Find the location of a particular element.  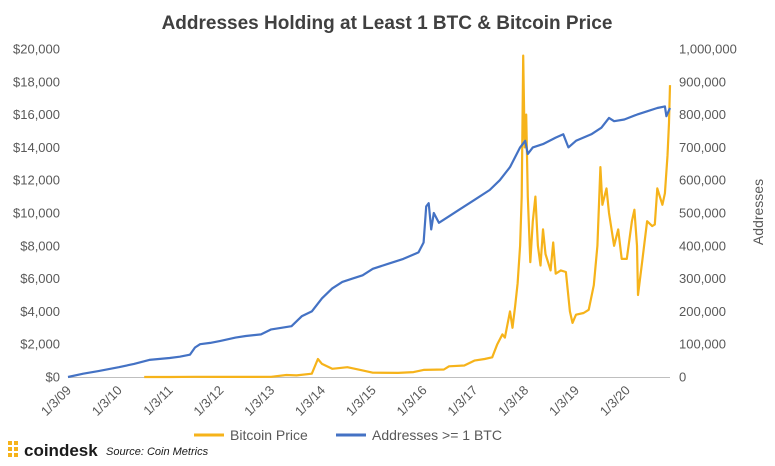

legend-label-bitcoin-price: Bitcoin Price is located at coordinates (269, 435).